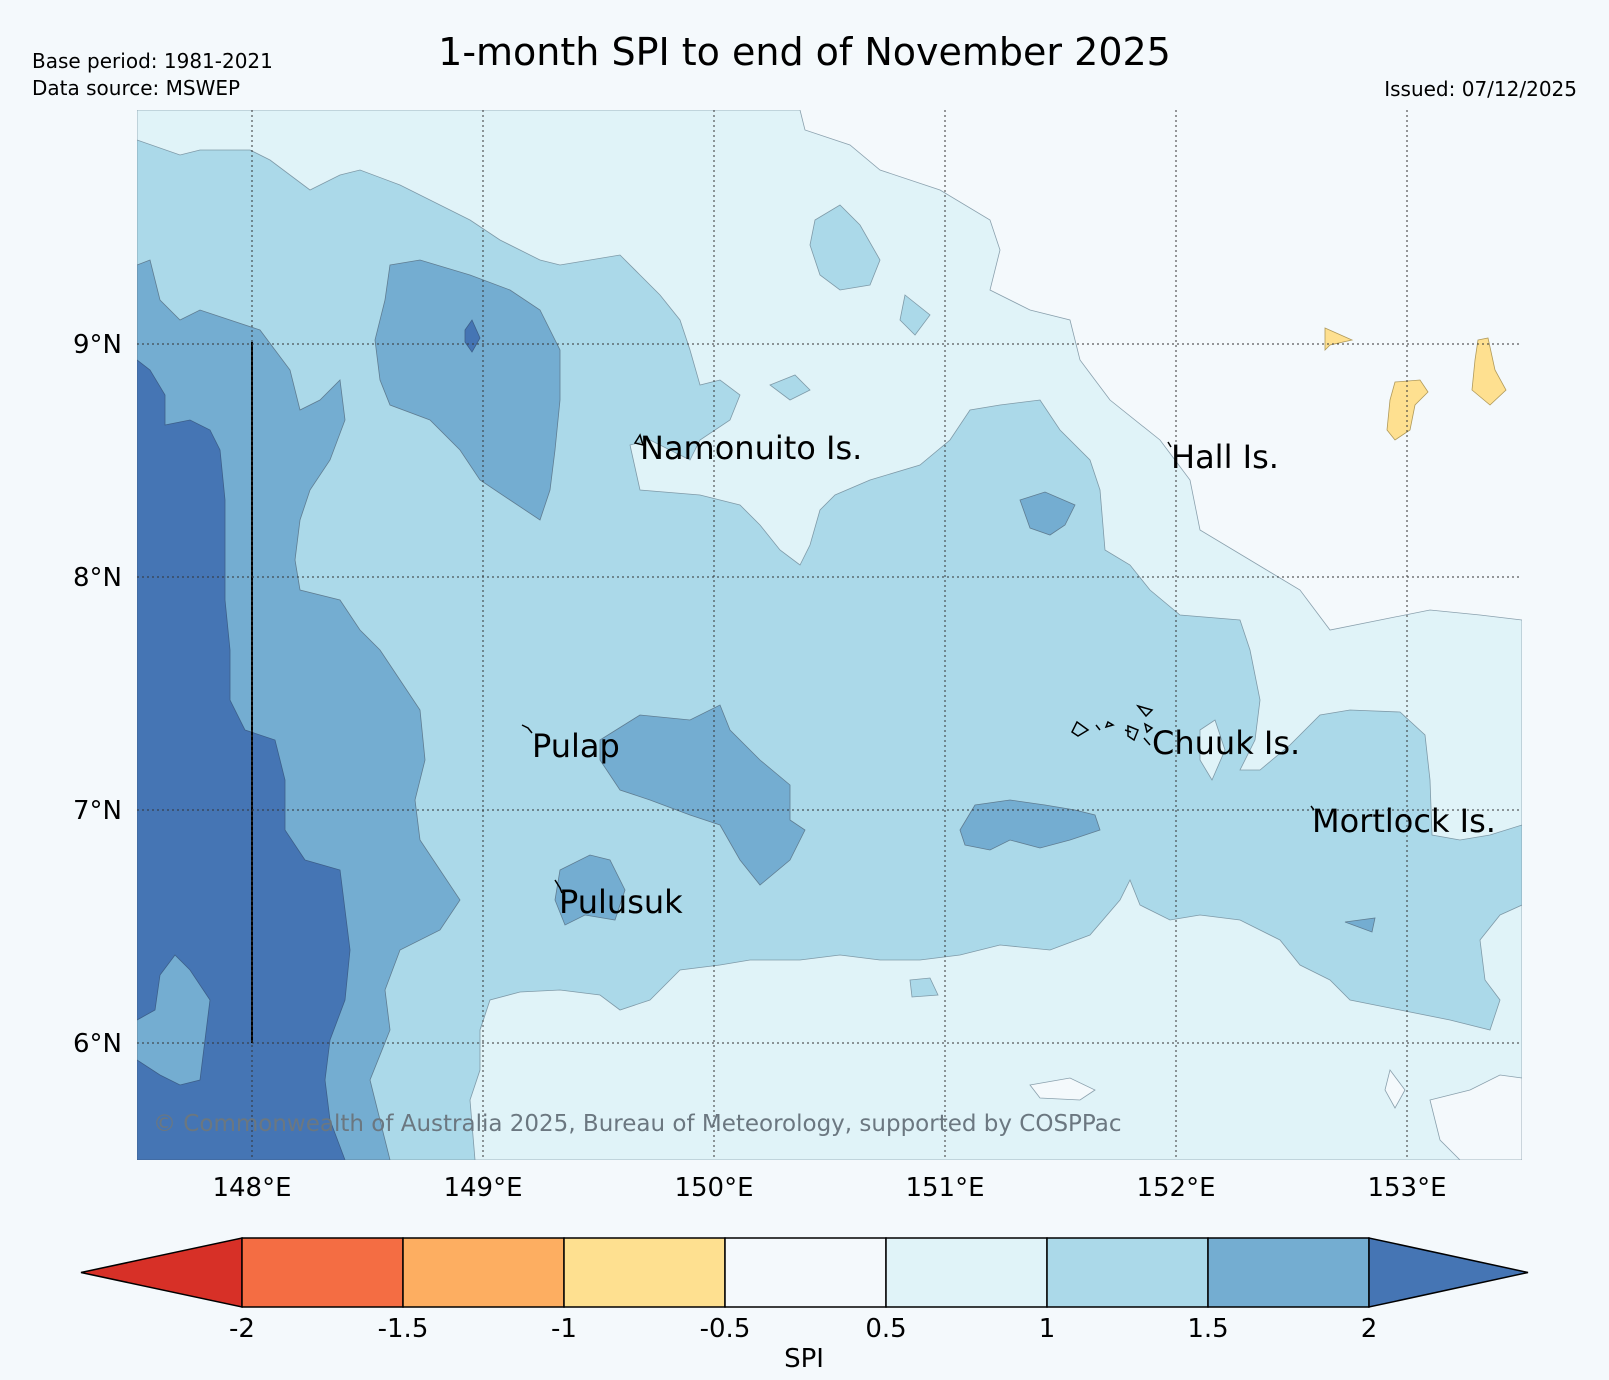  Describe the element at coordinates (804, 52) in the screenshot. I see `map-title: 1-month SPI to end of November 2025` at that location.